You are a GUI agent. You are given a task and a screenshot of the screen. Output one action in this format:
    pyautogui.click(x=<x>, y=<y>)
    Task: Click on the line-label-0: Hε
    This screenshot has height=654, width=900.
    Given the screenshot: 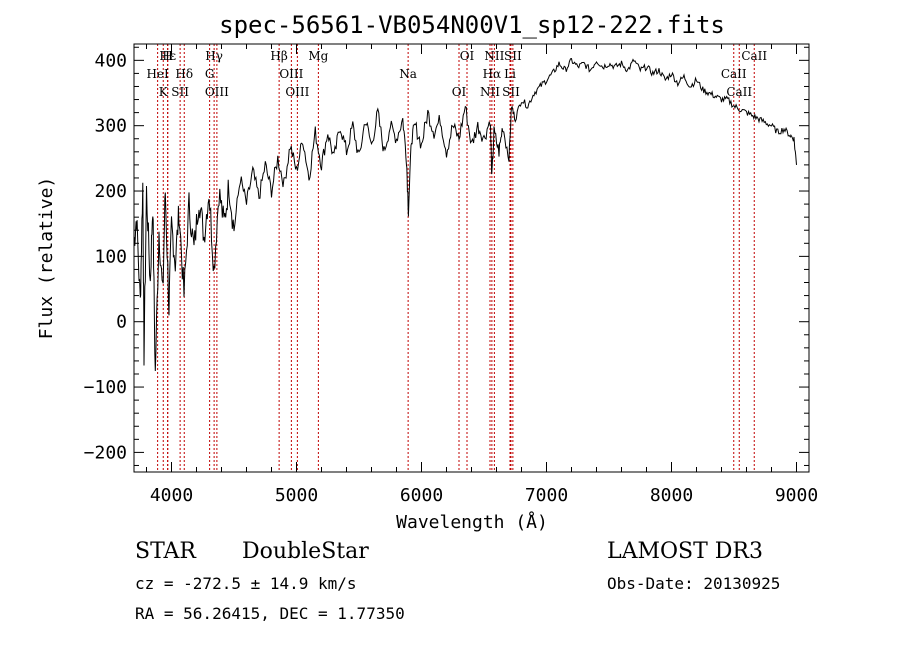 What is the action you would take?
    pyautogui.click(x=167, y=56)
    